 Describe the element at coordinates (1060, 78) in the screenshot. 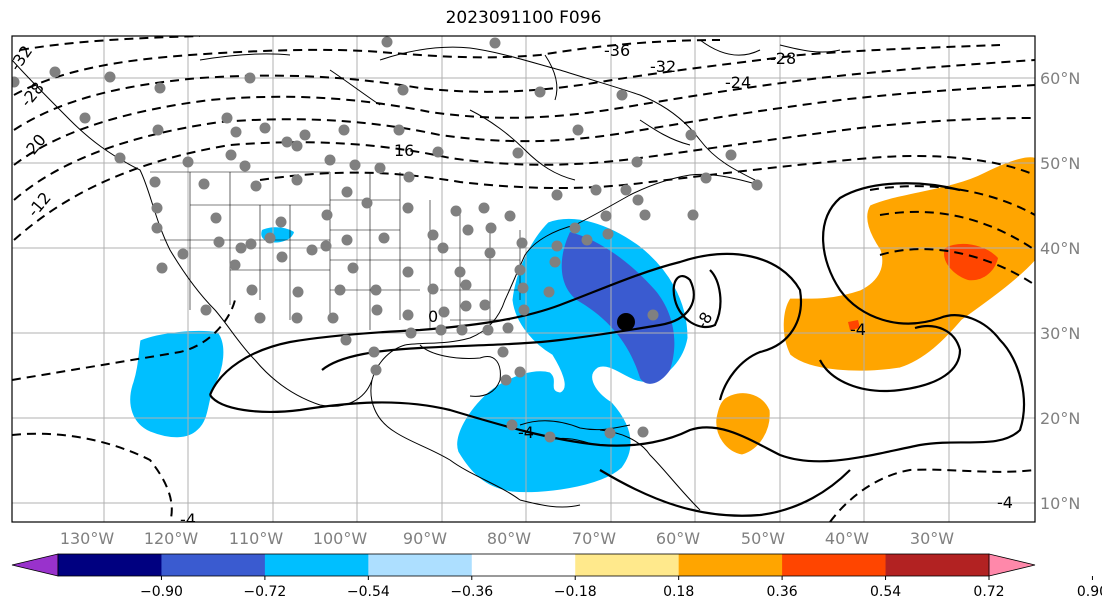

I see `lat-label: 60°N` at that location.